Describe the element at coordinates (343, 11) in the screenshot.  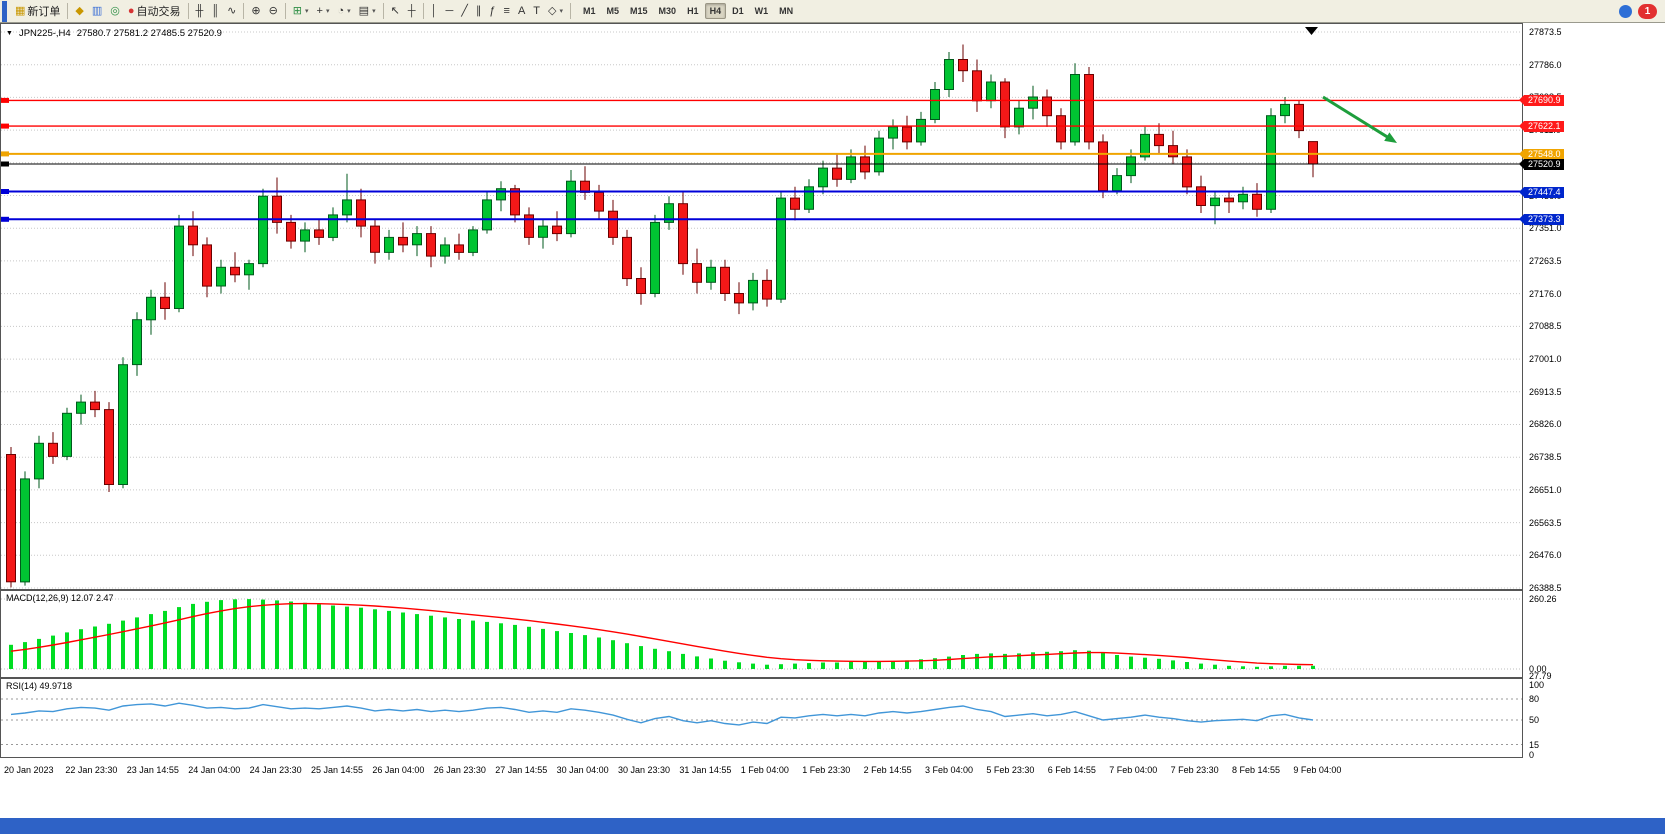
I see `period-button: ◔ ▾` at that location.